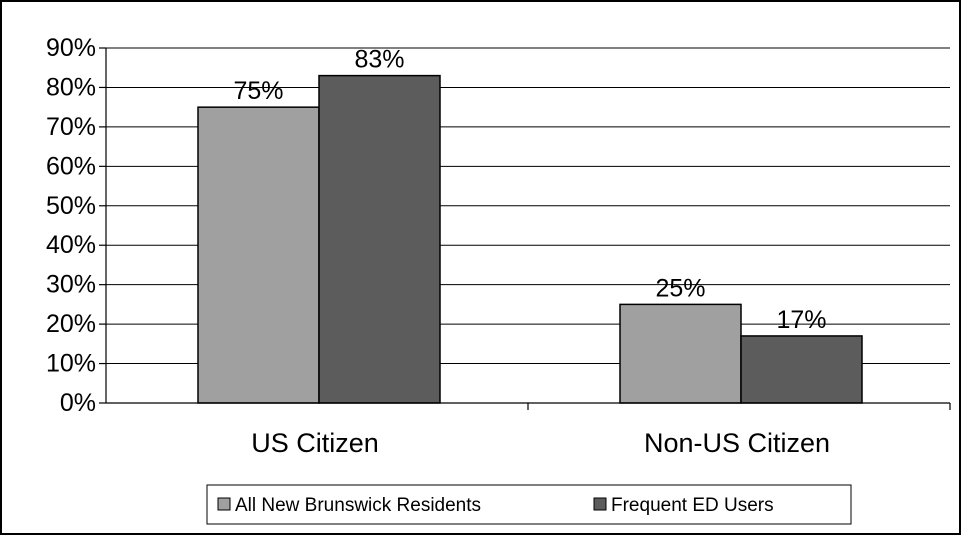 Image resolution: width=961 pixels, height=535 pixels. What do you see at coordinates (71, 324) in the screenshot?
I see `y-tick-label: 20%` at bounding box center [71, 324].